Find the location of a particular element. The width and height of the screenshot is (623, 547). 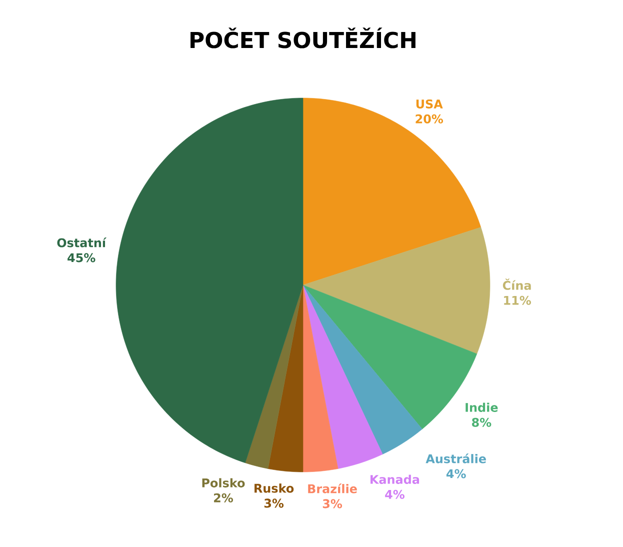

slice-label: Indie is located at coordinates (482, 407).